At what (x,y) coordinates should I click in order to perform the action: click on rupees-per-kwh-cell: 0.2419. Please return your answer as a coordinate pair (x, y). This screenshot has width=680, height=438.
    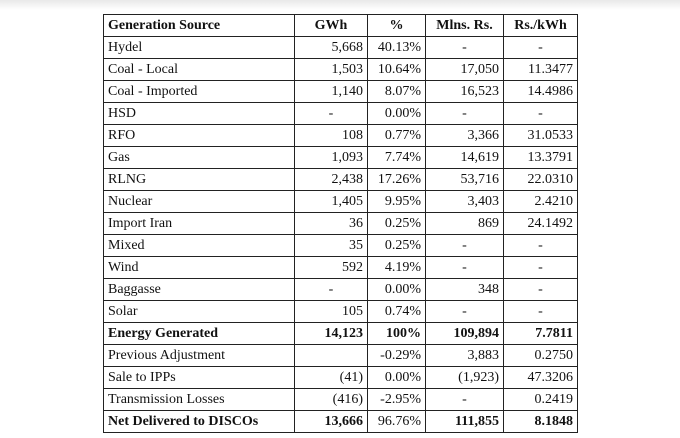
    Looking at the image, I should click on (540, 399).